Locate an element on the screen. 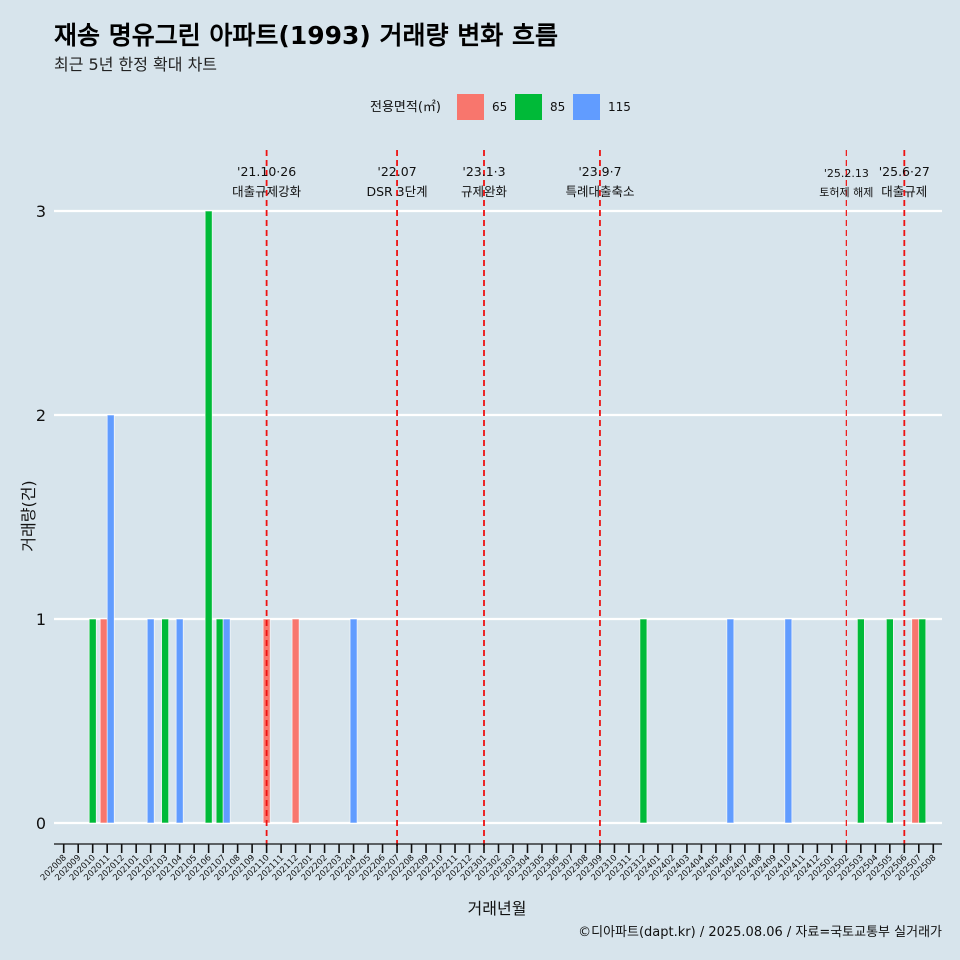 The width and height of the screenshot is (960, 960). y-tick-label: 0 is located at coordinates (41, 823).